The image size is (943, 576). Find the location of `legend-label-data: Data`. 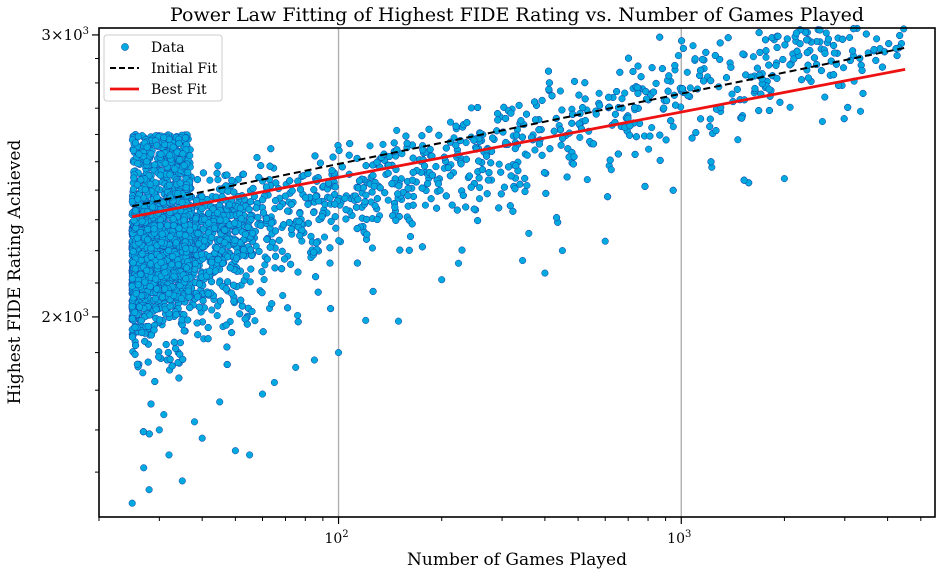

legend-label-data: Data is located at coordinates (168, 48).